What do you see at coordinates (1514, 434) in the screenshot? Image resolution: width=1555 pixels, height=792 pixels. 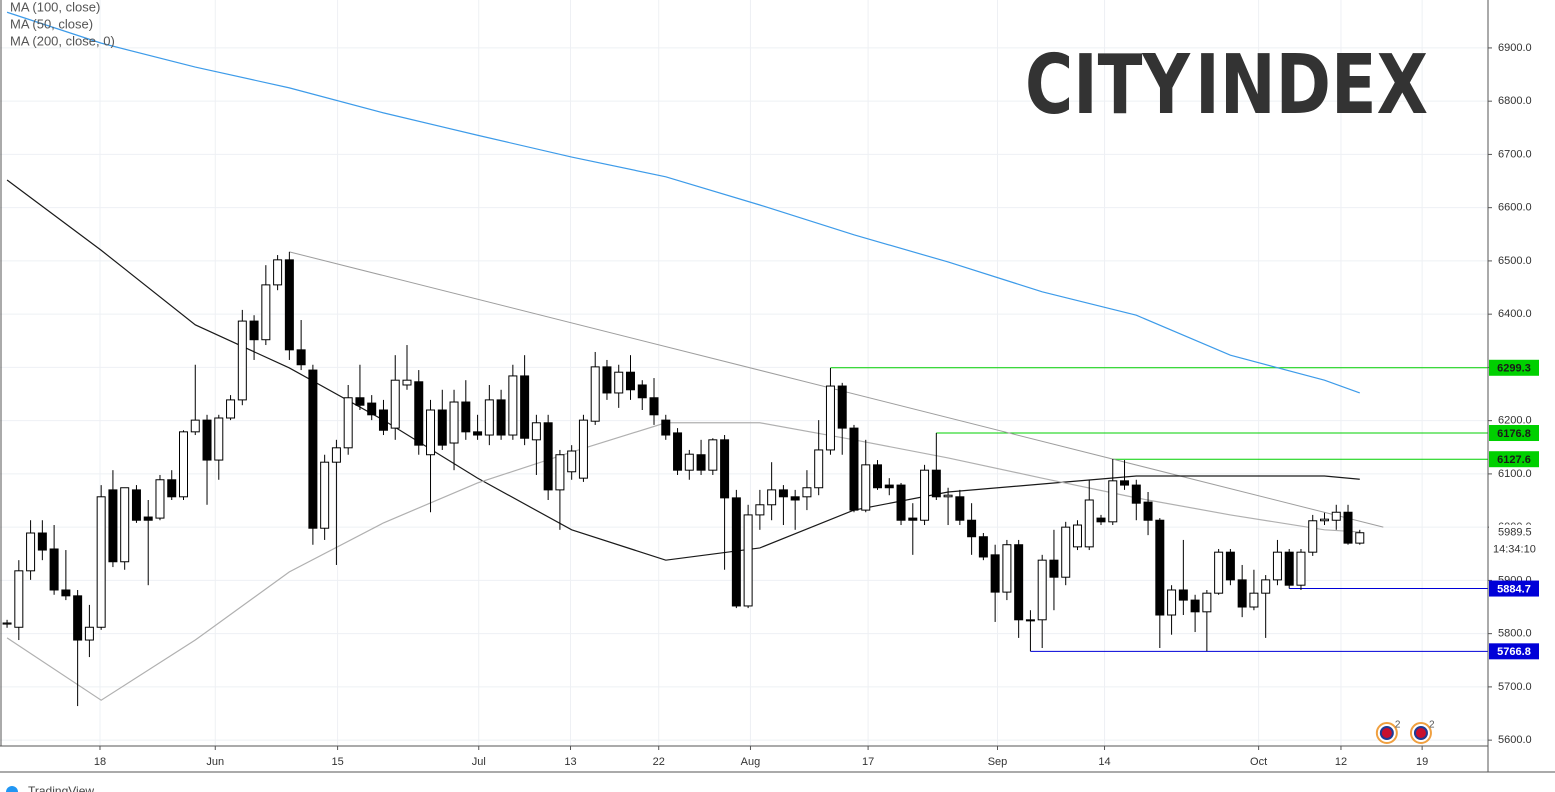 I see `level-label: 6176.8` at bounding box center [1514, 434].